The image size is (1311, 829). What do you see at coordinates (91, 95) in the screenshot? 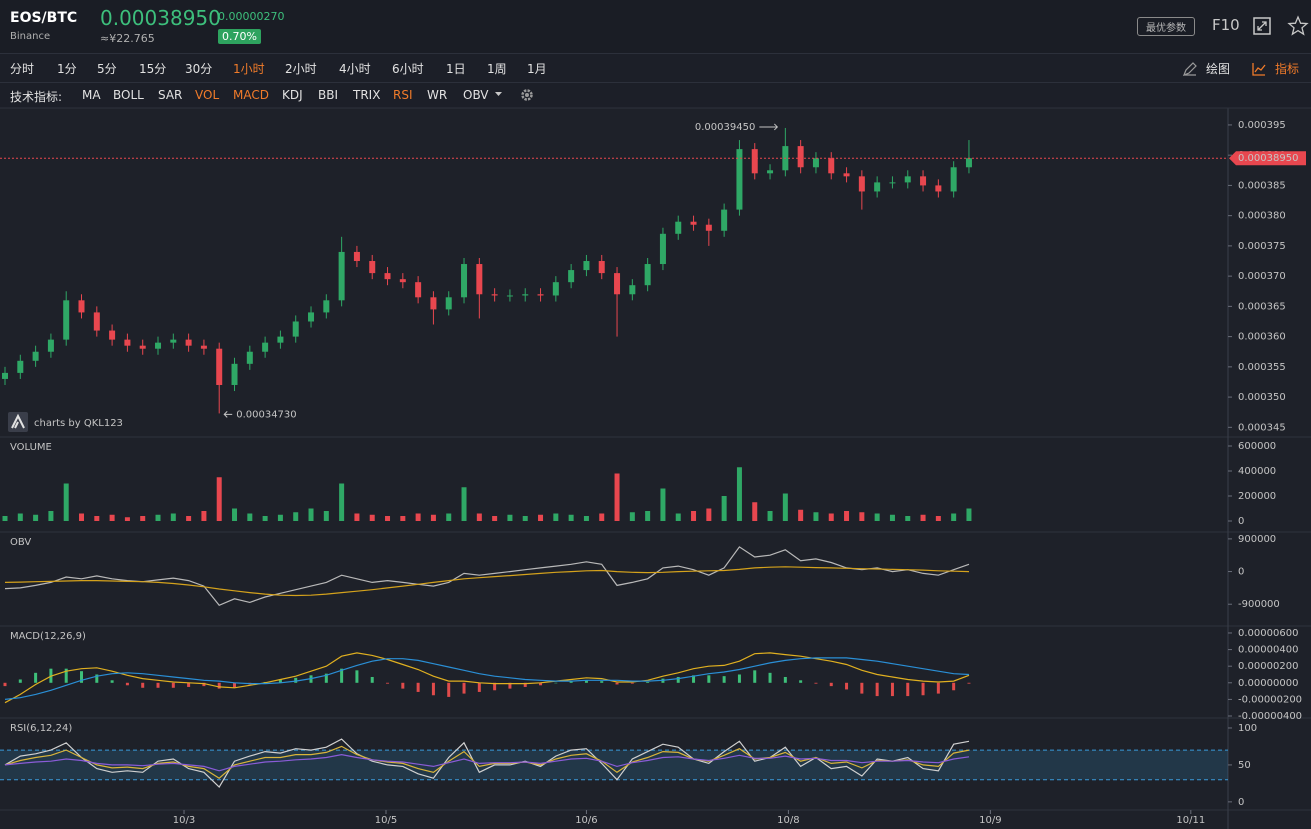
I see `indicator-tab: MA` at bounding box center [91, 95].